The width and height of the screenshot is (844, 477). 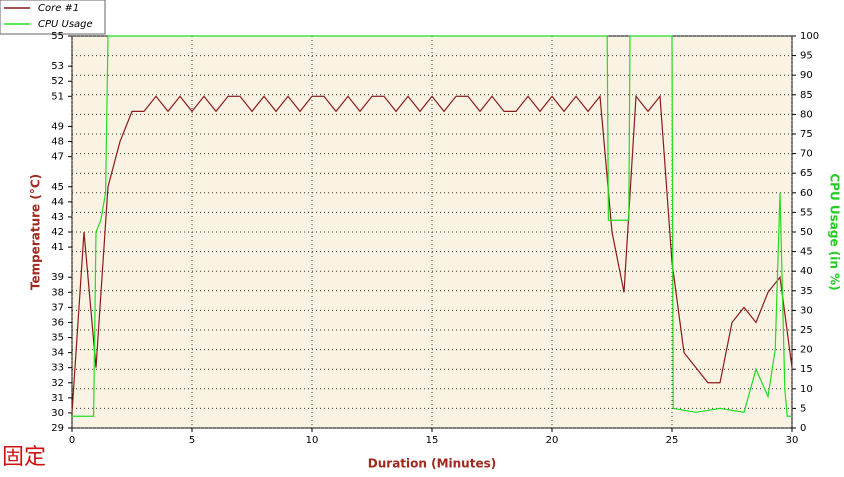 What do you see at coordinates (432, 440) in the screenshot?
I see `x-tick-label: 15` at bounding box center [432, 440].